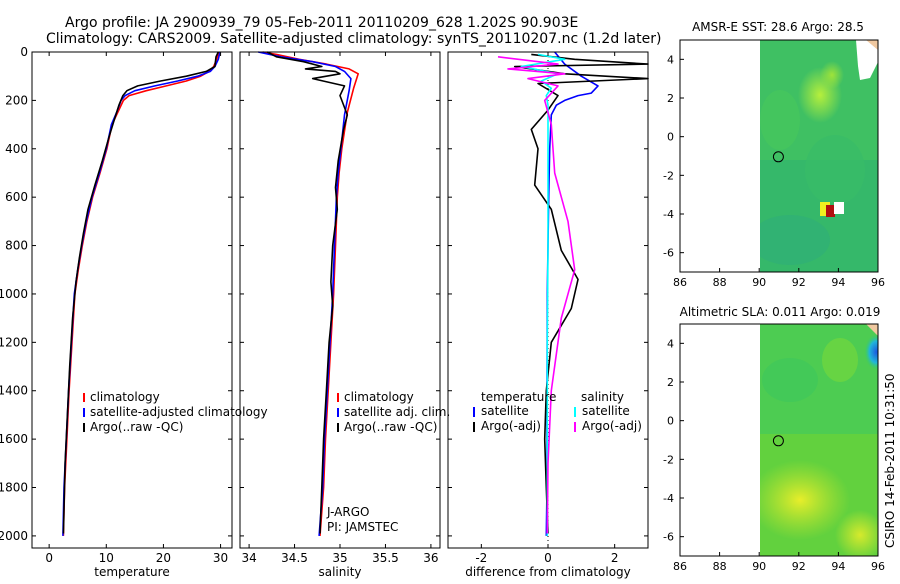 This screenshot has height=584, width=900. What do you see at coordinates (778, 441) in the screenshot?
I see `sla-argo-position-marker` at bounding box center [778, 441].